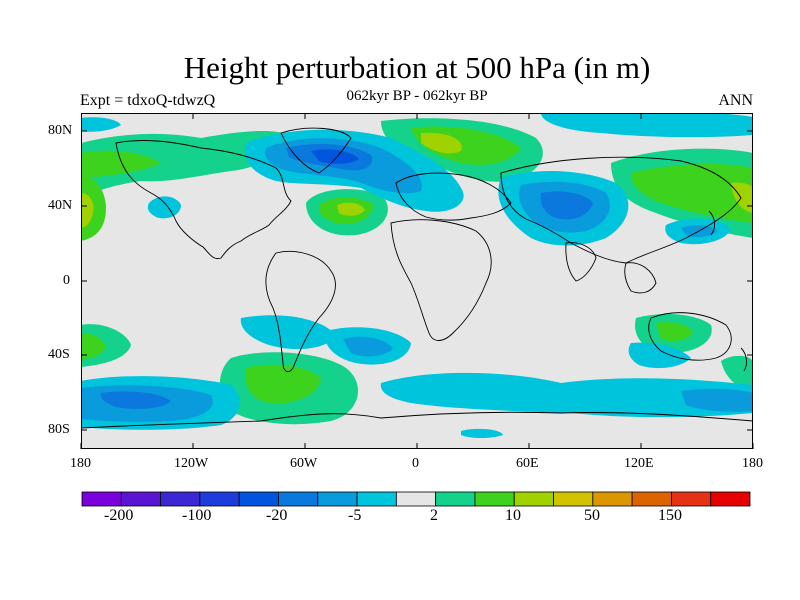 The height and width of the screenshot is (600, 800). What do you see at coordinates (640, 278) in the screenshot?
I see `coastline-southeast-asia` at bounding box center [640, 278].